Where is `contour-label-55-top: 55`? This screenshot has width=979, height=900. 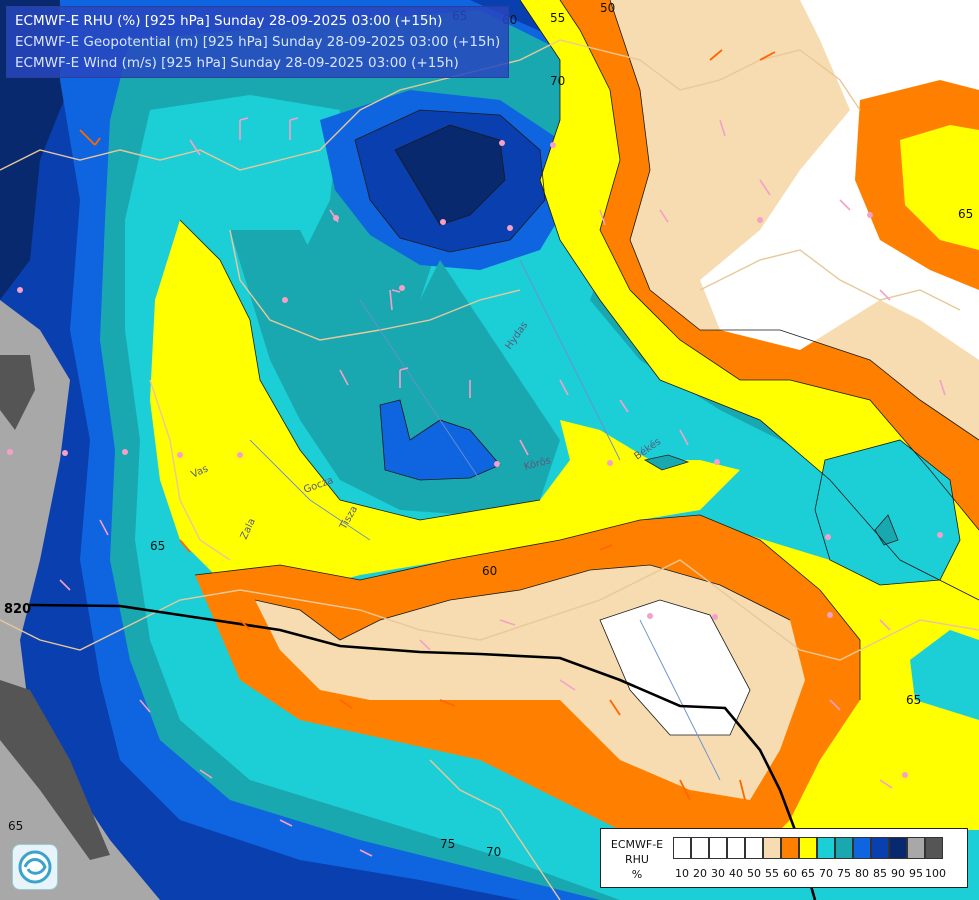 contour-label-55-top: 55 is located at coordinates (557, 18).